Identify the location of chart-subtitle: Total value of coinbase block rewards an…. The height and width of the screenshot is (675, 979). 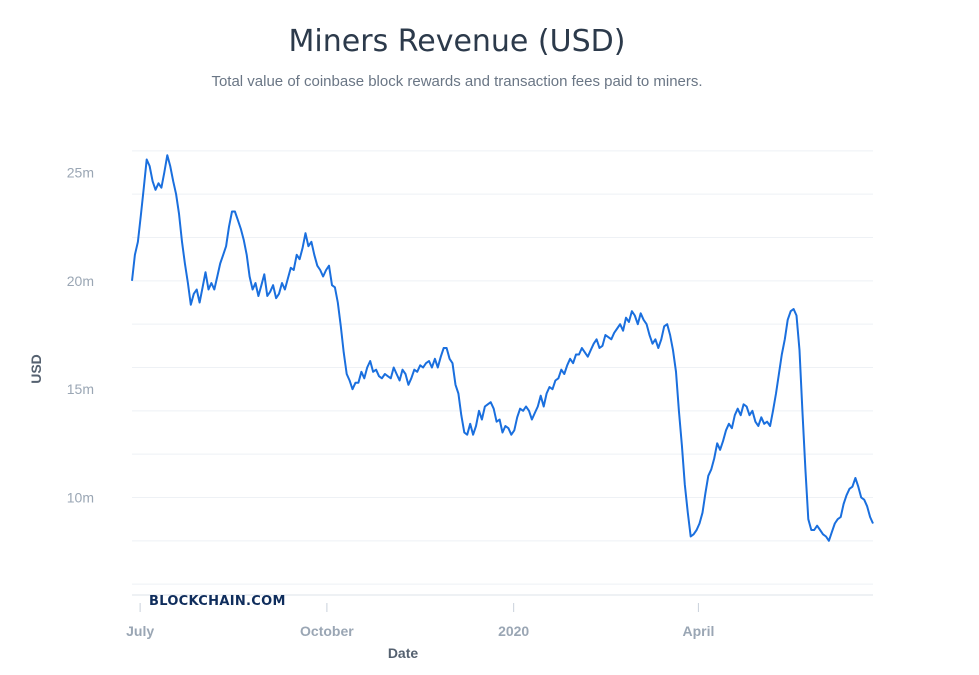
(457, 81).